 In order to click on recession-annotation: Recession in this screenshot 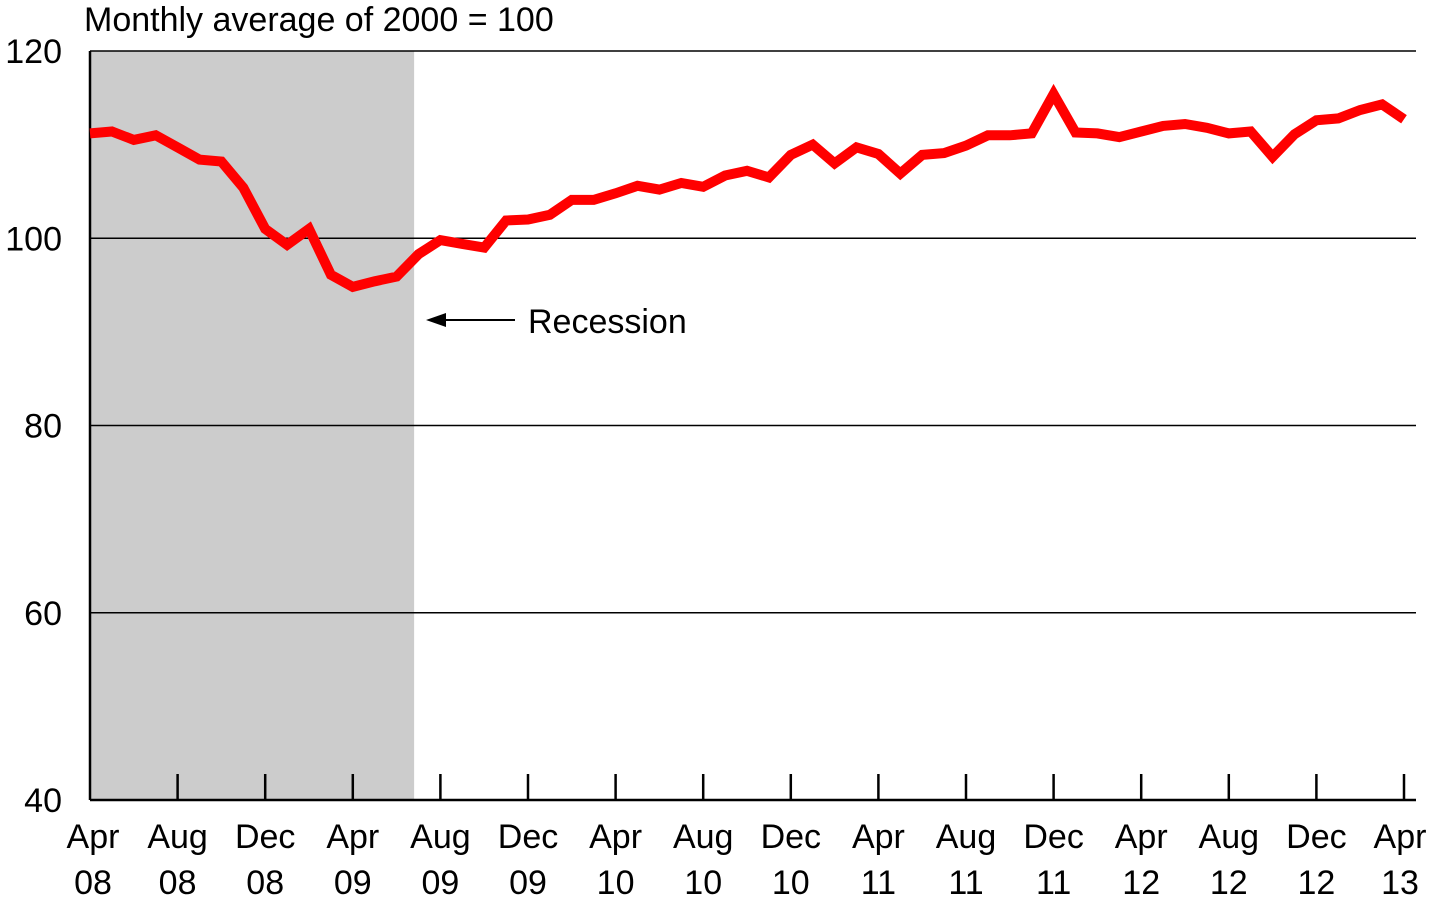, I will do `click(556, 322)`.